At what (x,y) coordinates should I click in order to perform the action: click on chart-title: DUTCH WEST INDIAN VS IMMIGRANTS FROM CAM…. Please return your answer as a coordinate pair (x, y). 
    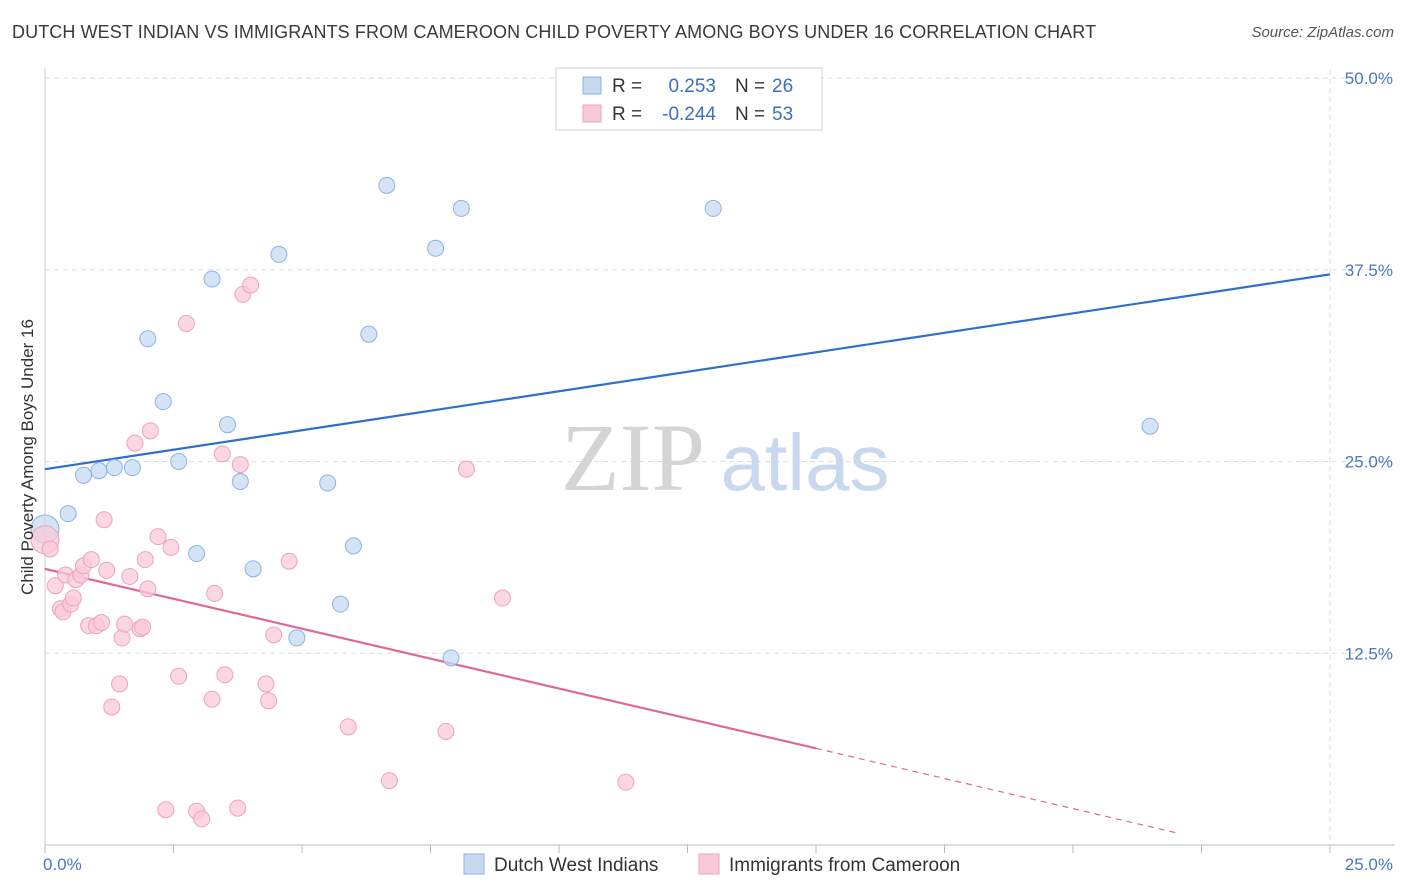
    Looking at the image, I should click on (554, 32).